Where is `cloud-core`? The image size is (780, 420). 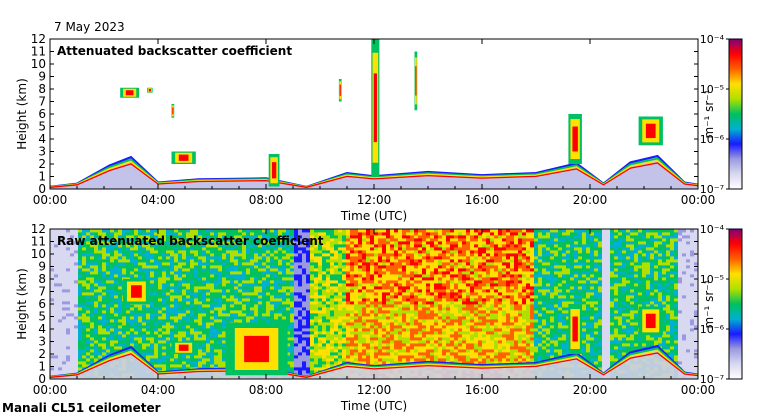
cloud-core is located at coordinates (416, 81).